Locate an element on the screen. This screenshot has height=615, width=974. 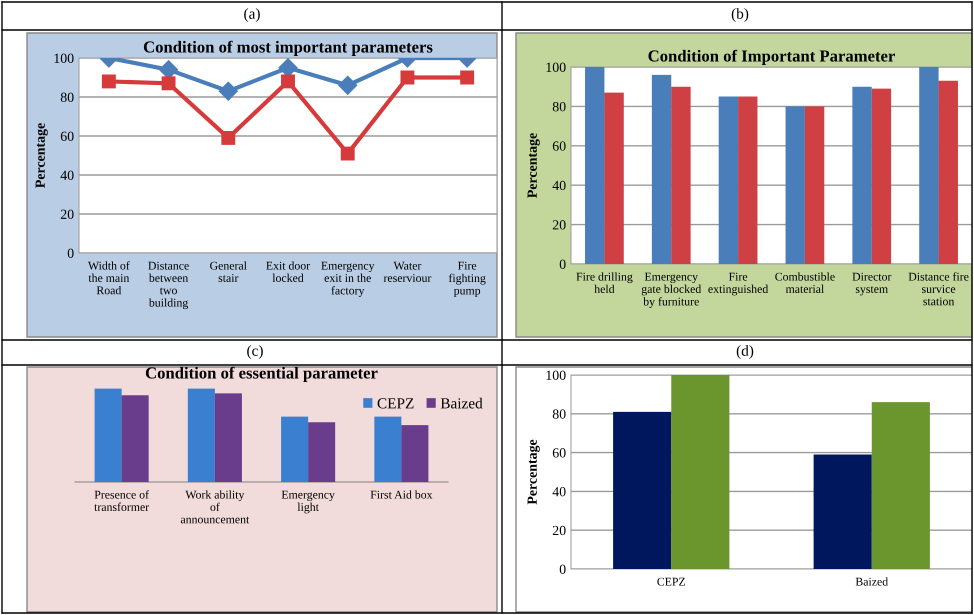
x-tick-label: Fire drilling held is located at coordinates (604, 283).